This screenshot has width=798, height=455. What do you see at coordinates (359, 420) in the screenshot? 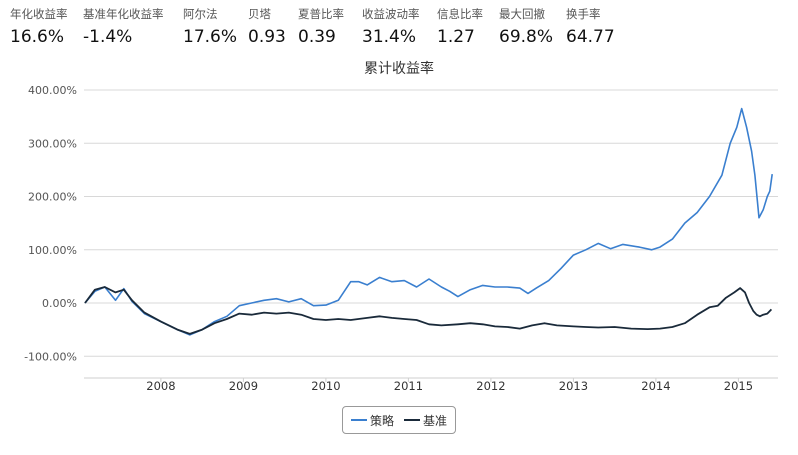
I see `legend-swatch-strategy` at bounding box center [359, 420].